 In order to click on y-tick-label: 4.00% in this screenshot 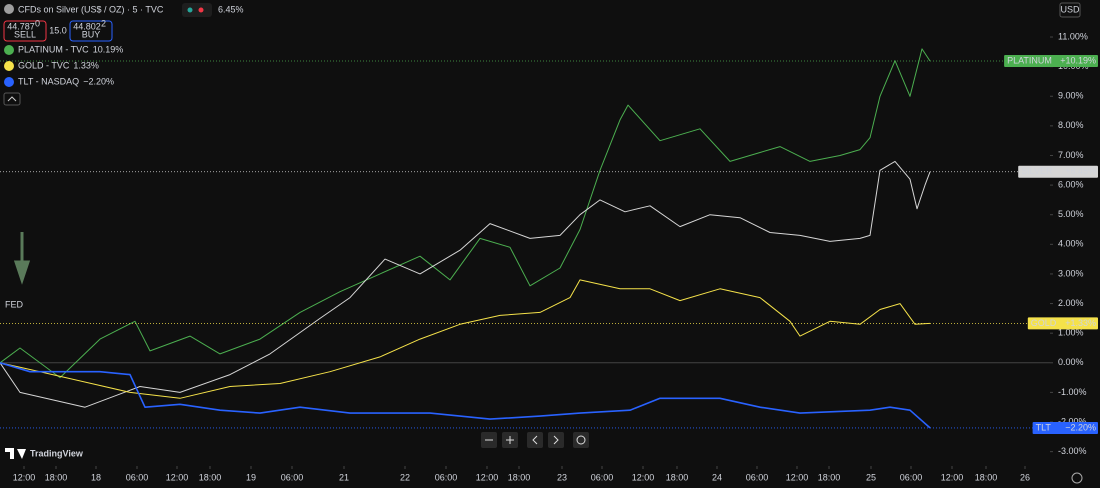, I will do `click(1071, 244)`.